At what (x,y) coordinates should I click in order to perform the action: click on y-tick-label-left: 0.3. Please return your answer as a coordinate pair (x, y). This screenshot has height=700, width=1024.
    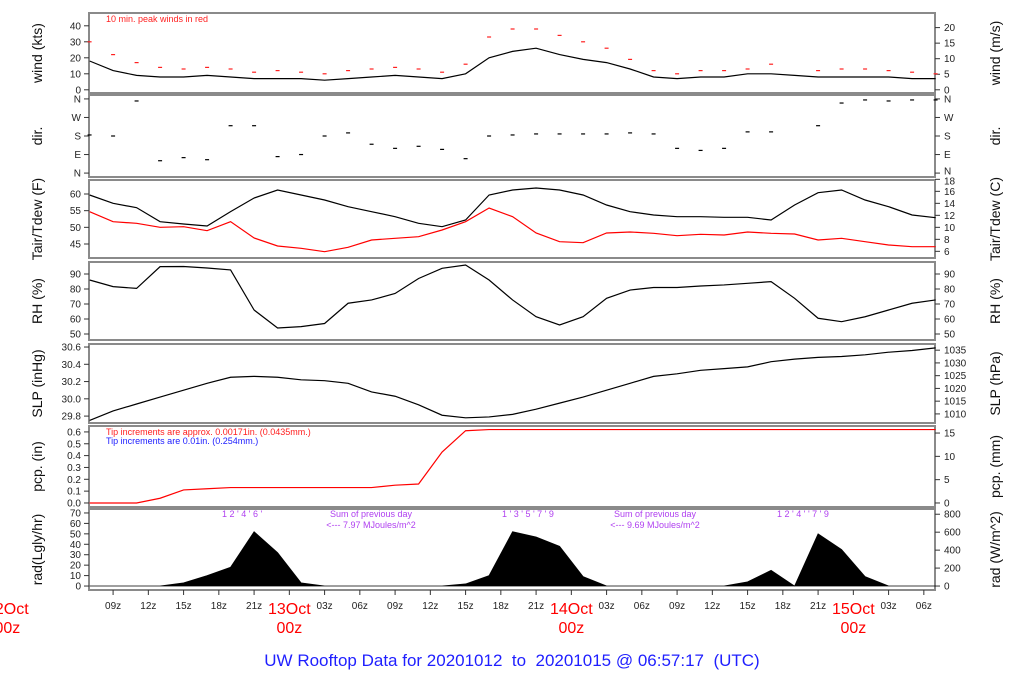
    Looking at the image, I should click on (74, 468).